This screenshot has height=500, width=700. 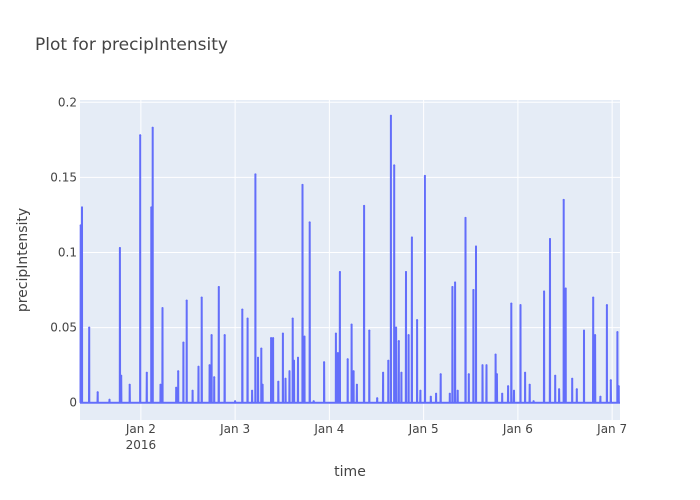 What do you see at coordinates (517, 429) in the screenshot?
I see `x-tick-label: Jan 6` at bounding box center [517, 429].